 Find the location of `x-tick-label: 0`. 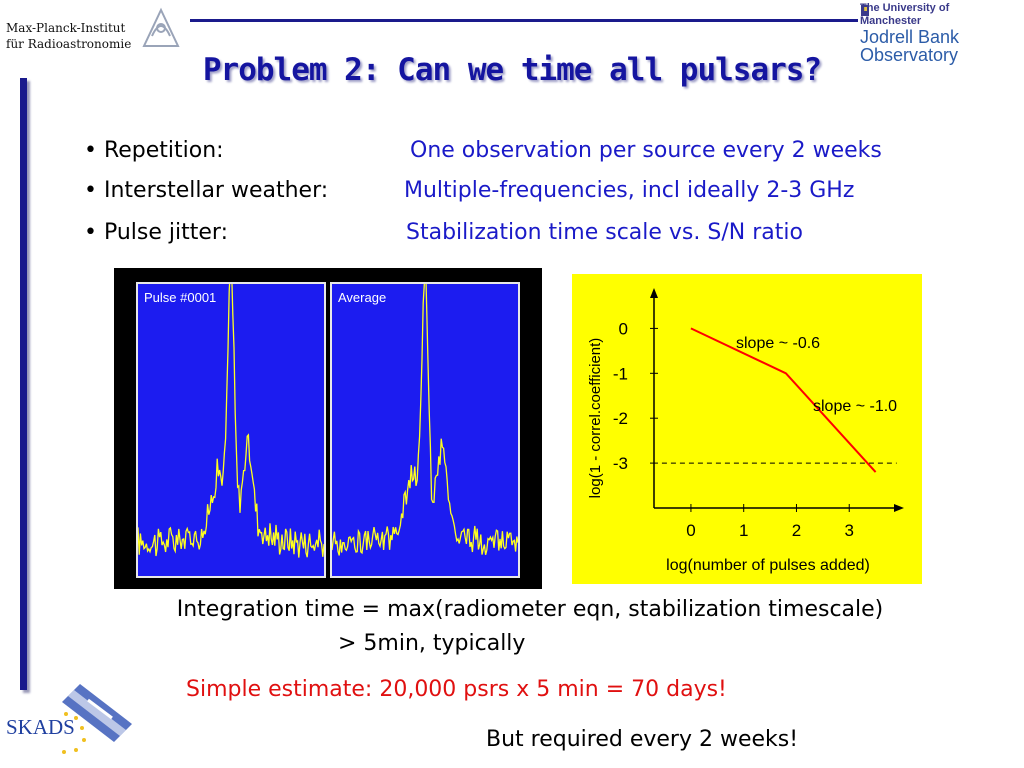

x-tick-label: 0 is located at coordinates (690, 530).